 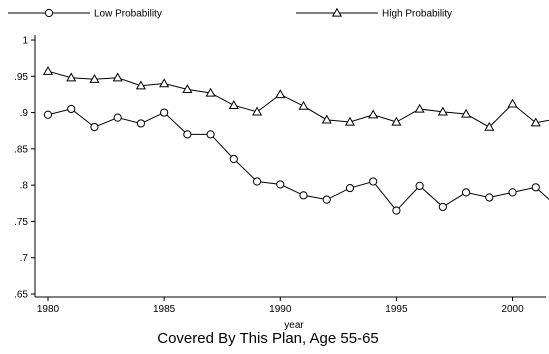 I want to click on x-tick-label: 1995, so click(x=396, y=309).